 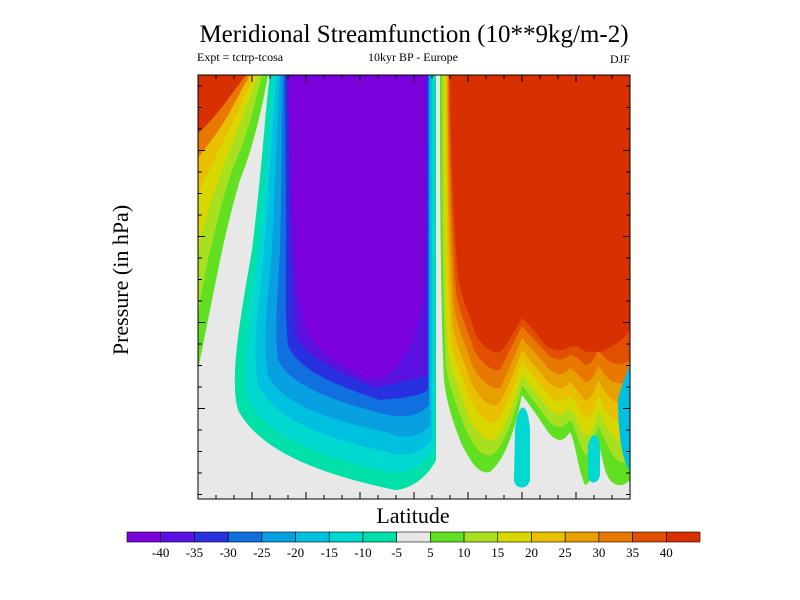 What do you see at coordinates (240, 57) in the screenshot?
I see `subtitle-experiment: Expt = tctrp-tcosa` at bounding box center [240, 57].